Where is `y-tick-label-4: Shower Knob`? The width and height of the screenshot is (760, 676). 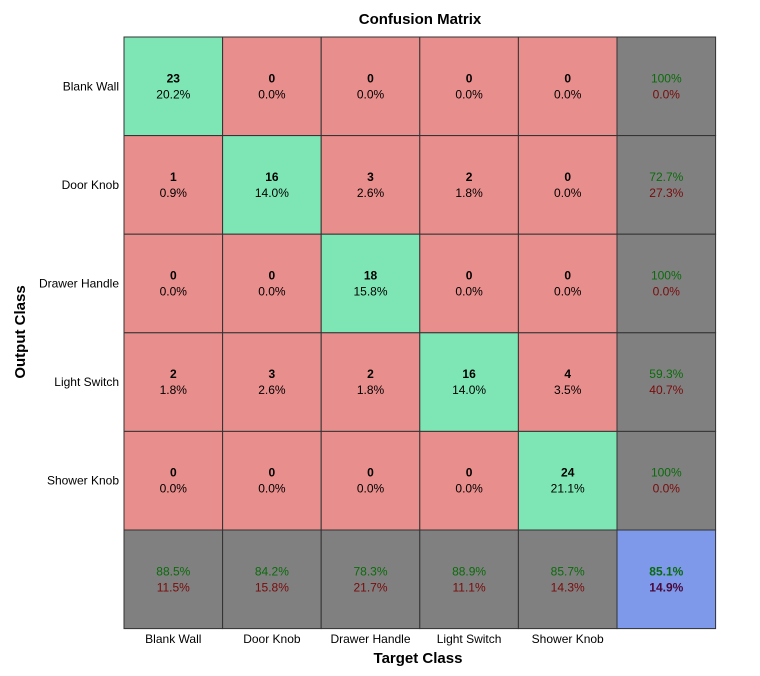 y-tick-label-4: Shower Knob is located at coordinates (83, 481).